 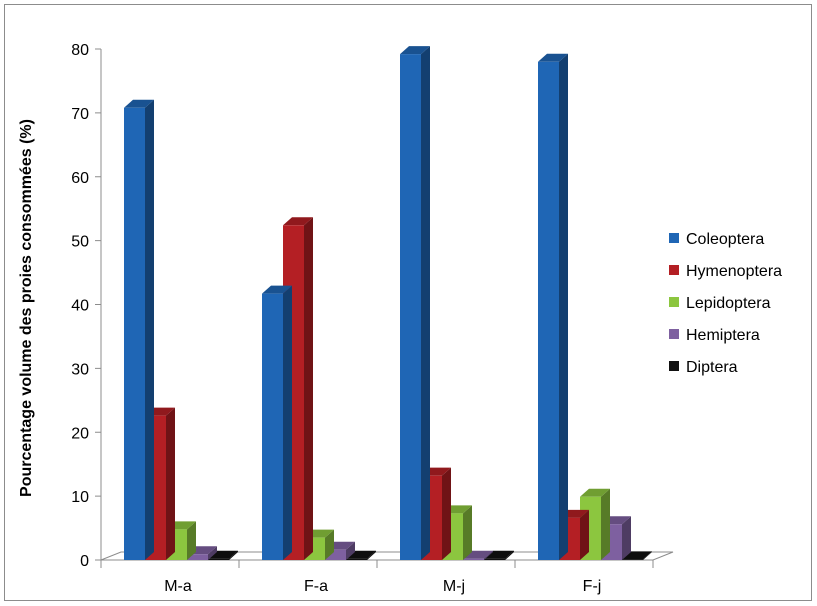 I want to click on legend-label: Lepidoptera, so click(x=728, y=303).